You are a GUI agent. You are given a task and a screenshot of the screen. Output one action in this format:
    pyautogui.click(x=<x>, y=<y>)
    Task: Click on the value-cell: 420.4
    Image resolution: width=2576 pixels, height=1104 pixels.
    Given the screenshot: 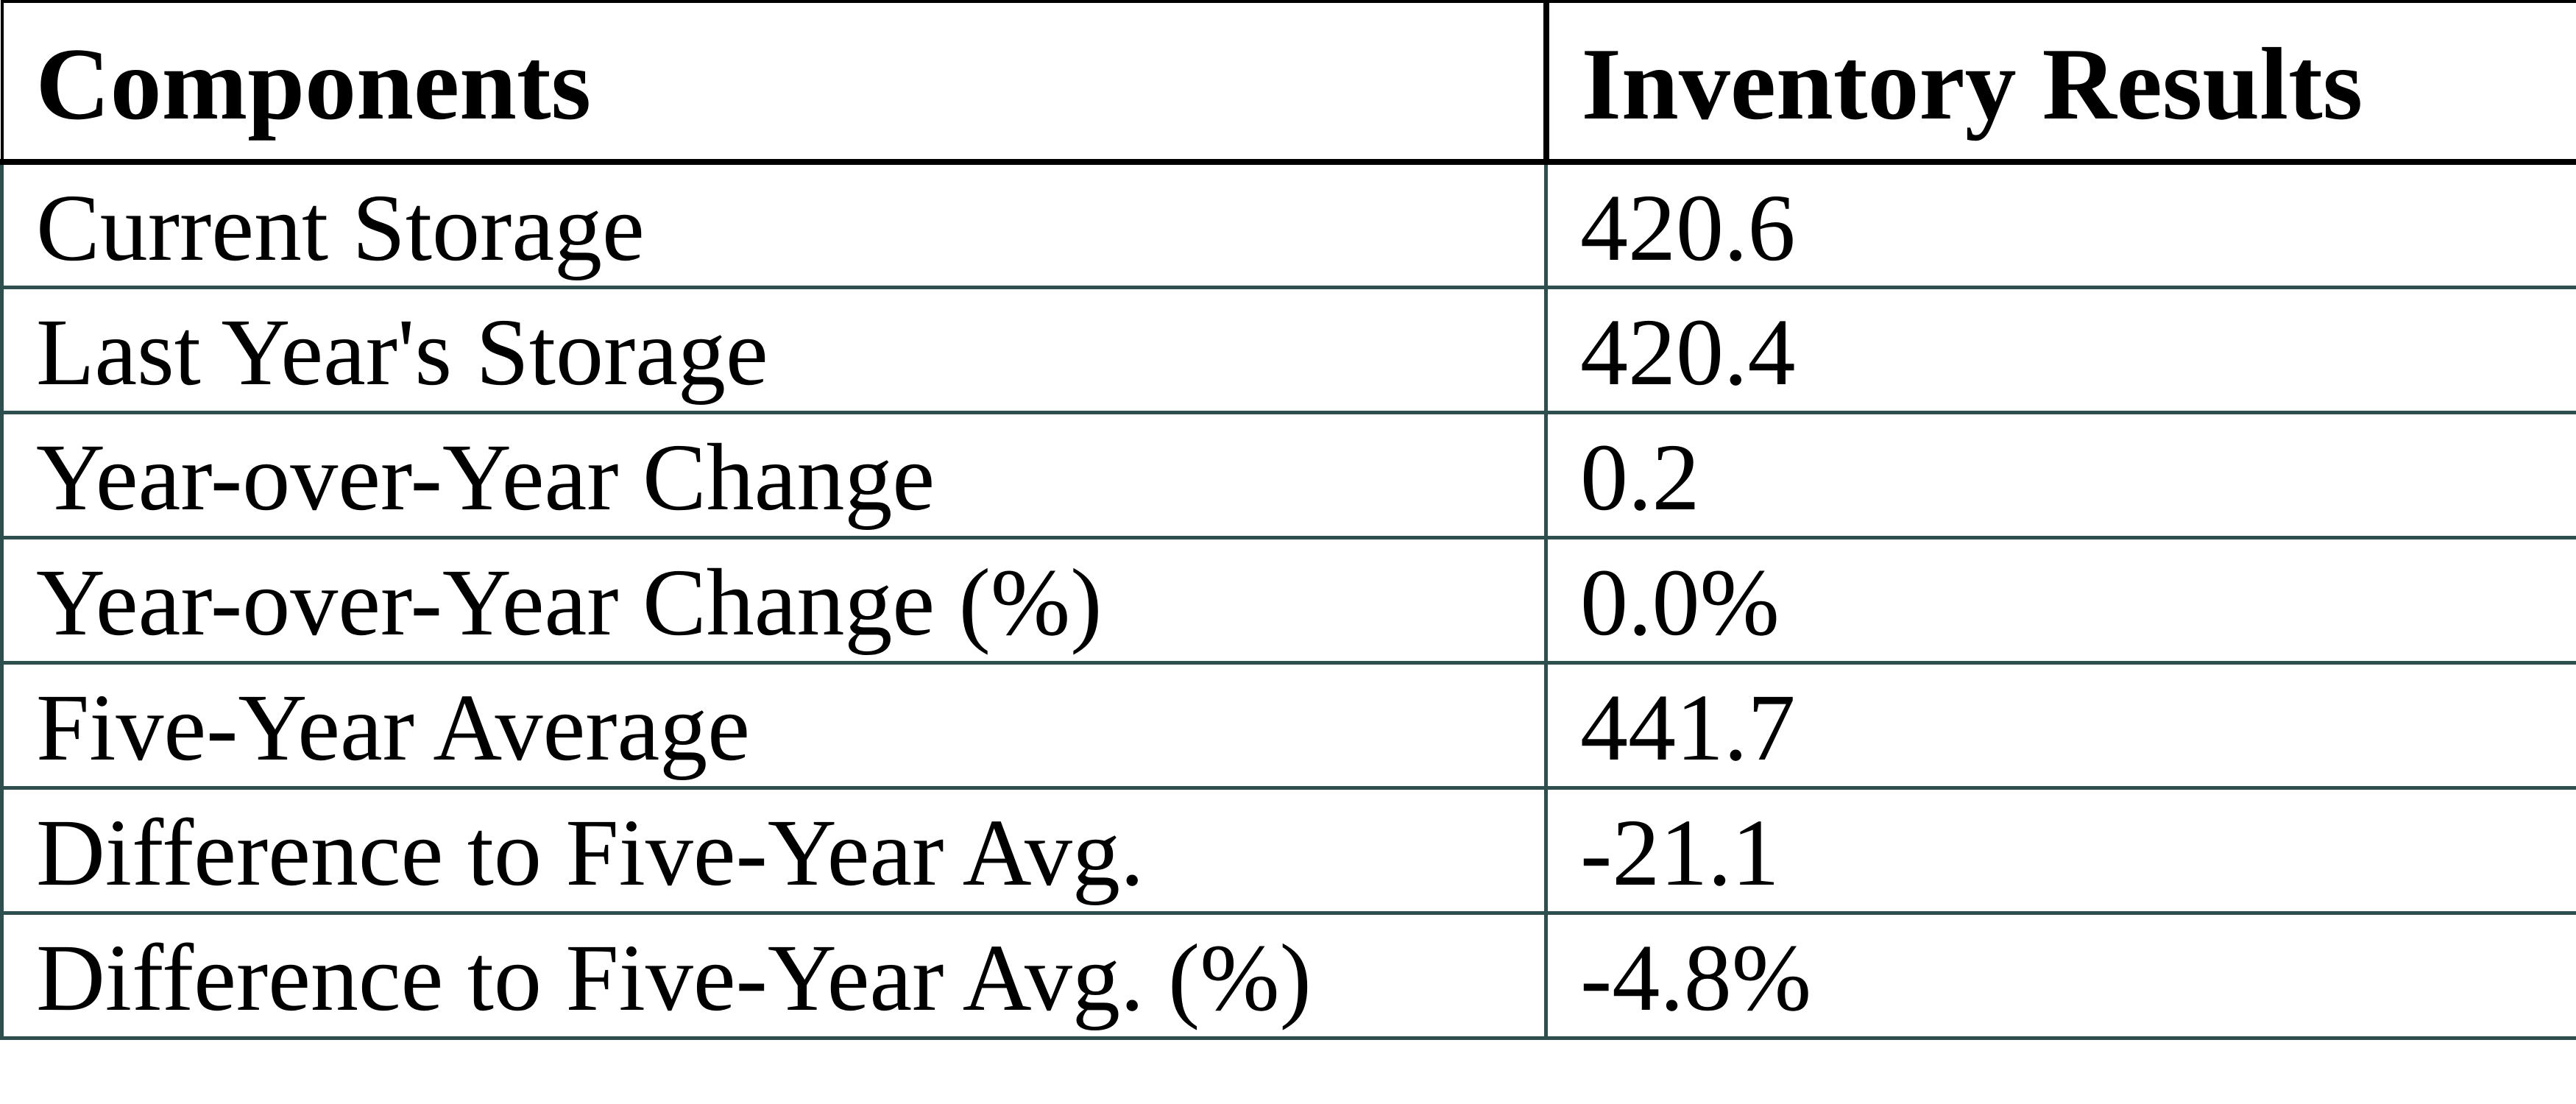 What is the action you would take?
    pyautogui.click(x=2060, y=349)
    